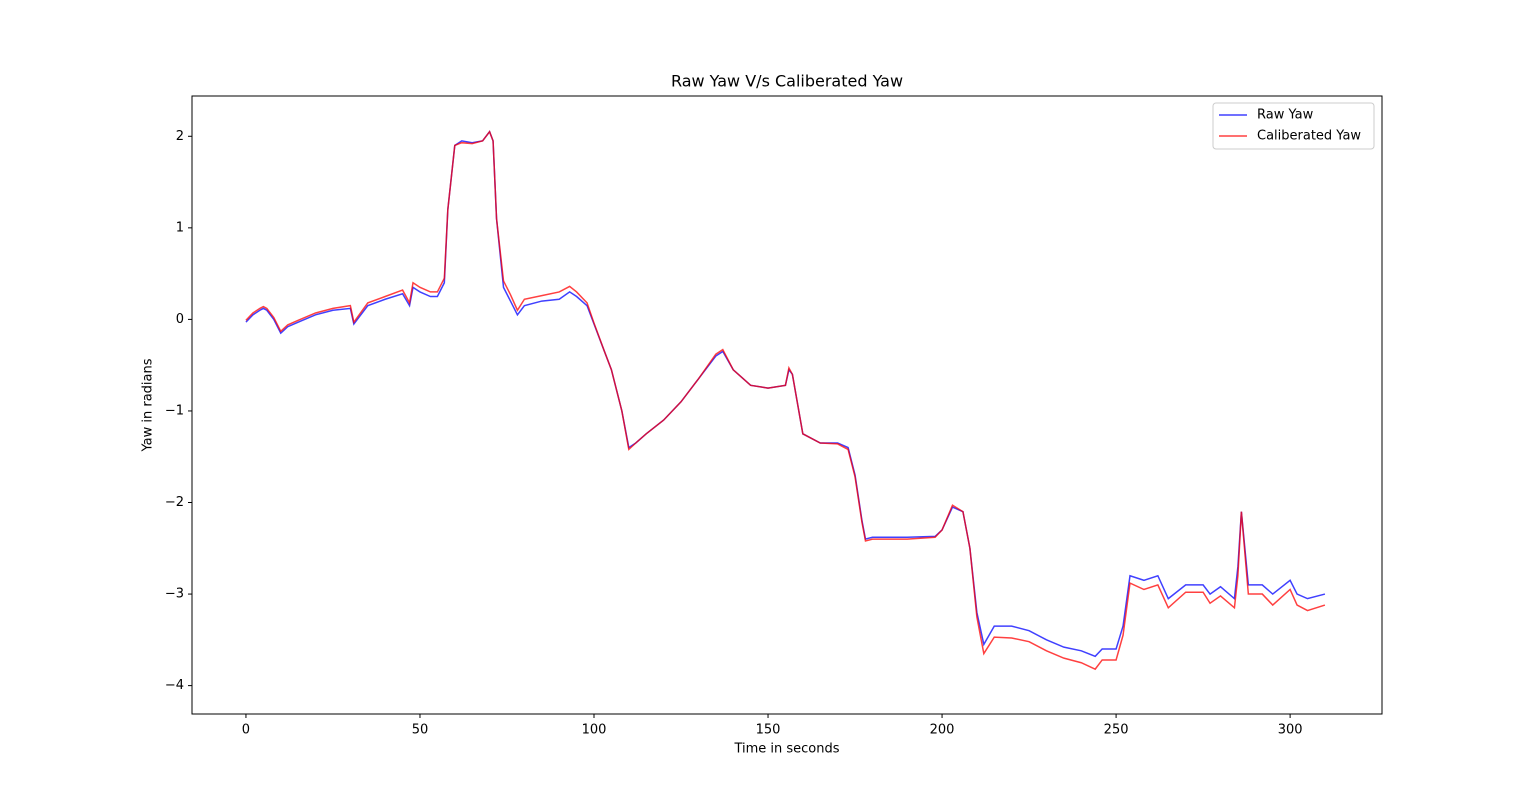 This screenshot has height=802, width=1536. Describe the element at coordinates (174, 410) in the screenshot. I see `y-tick-label: −1` at that location.